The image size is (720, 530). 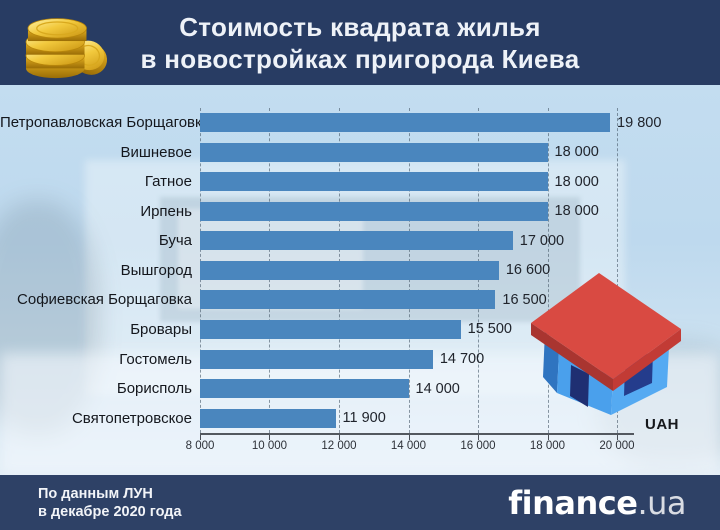 I want to click on gold-coins-icon, so click(x=66, y=48).